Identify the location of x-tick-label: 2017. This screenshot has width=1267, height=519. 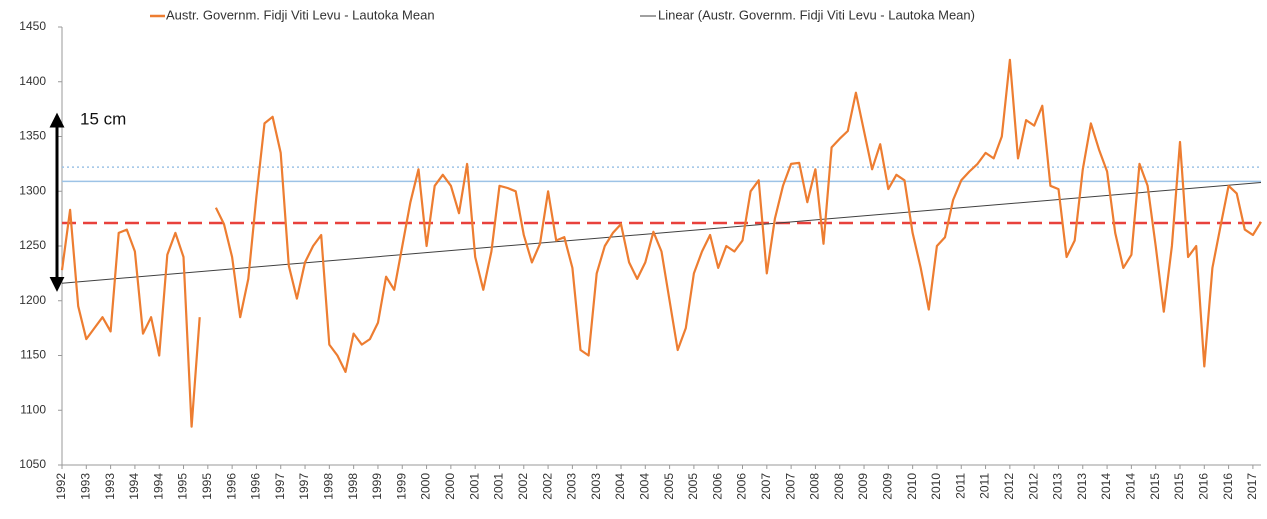
(1252, 486).